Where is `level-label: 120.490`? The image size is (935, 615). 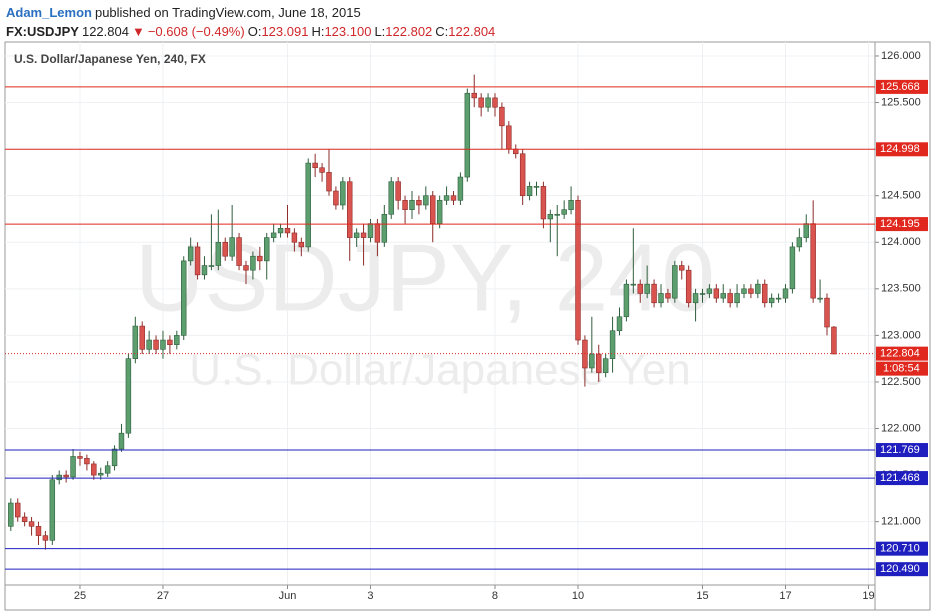
level-label: 120.490 is located at coordinates (900, 569).